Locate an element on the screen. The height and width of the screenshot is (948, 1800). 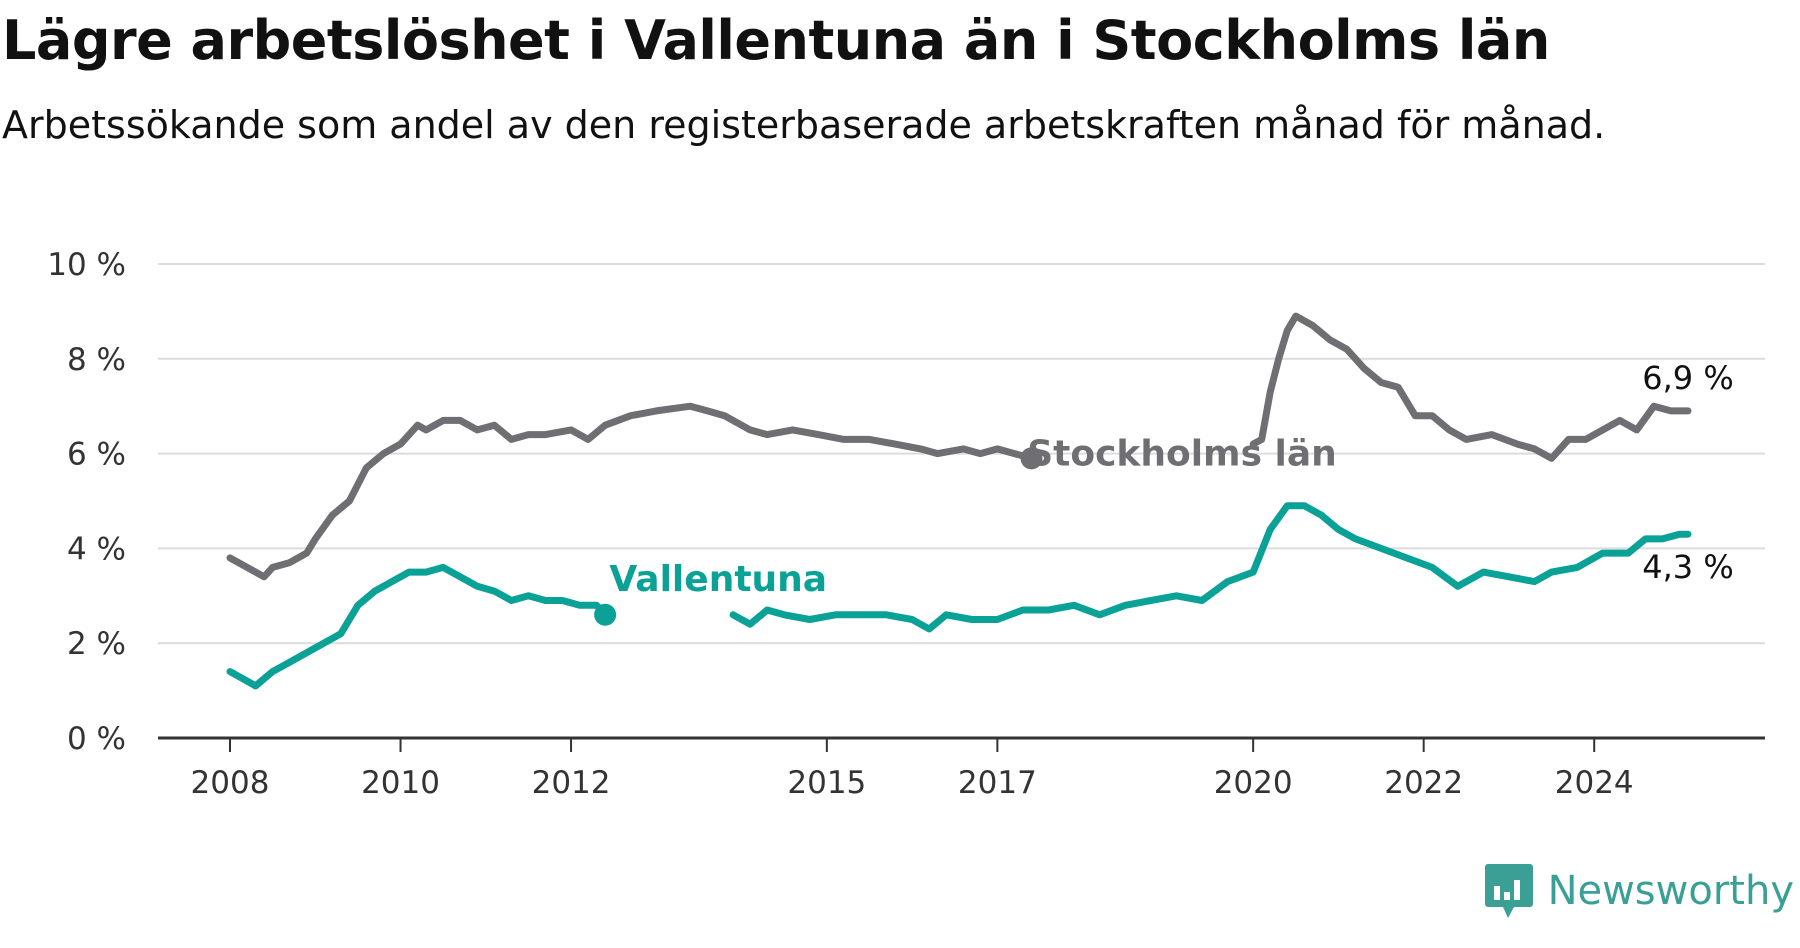
x-tick-label: 2020 is located at coordinates (1253, 783).